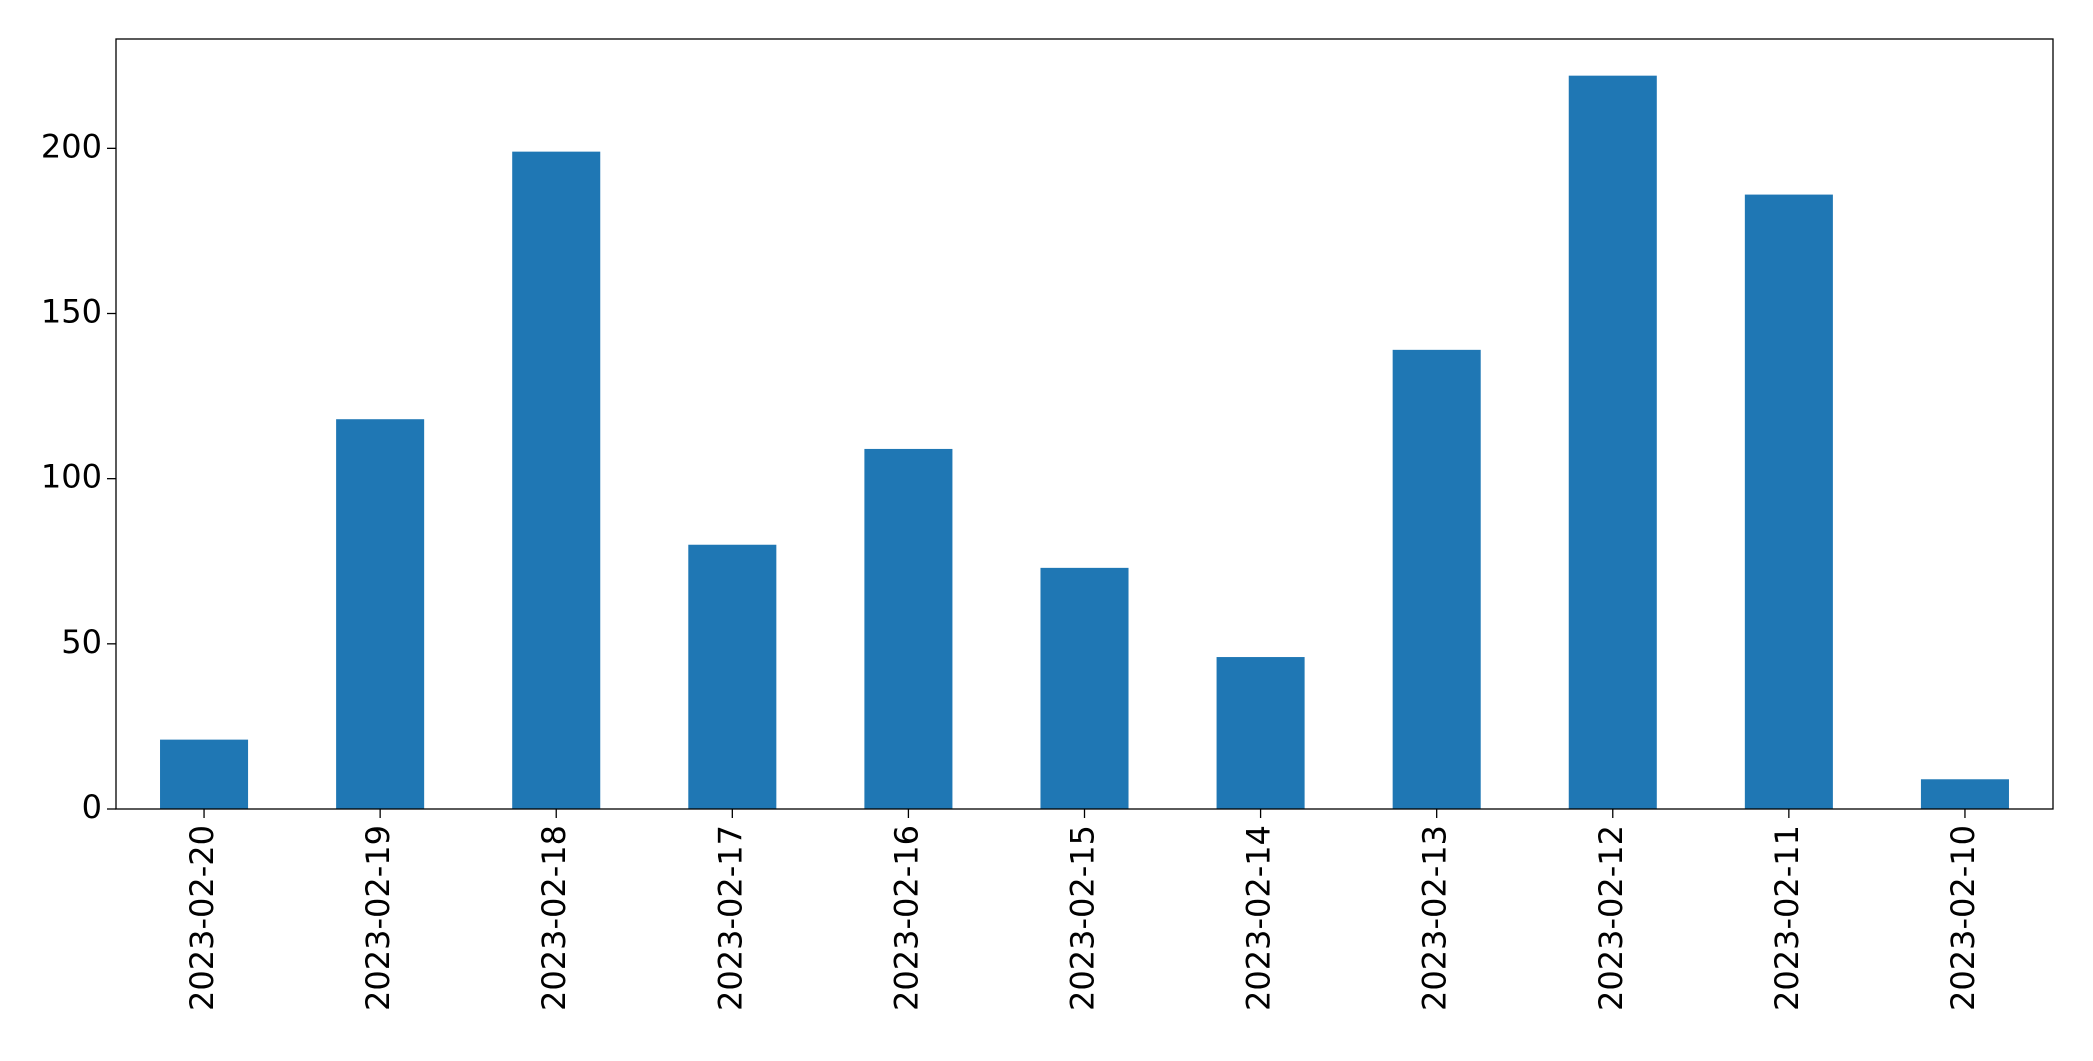  What do you see at coordinates (730, 918) in the screenshot?
I see `x-tick-label: 2023-02-17` at bounding box center [730, 918].